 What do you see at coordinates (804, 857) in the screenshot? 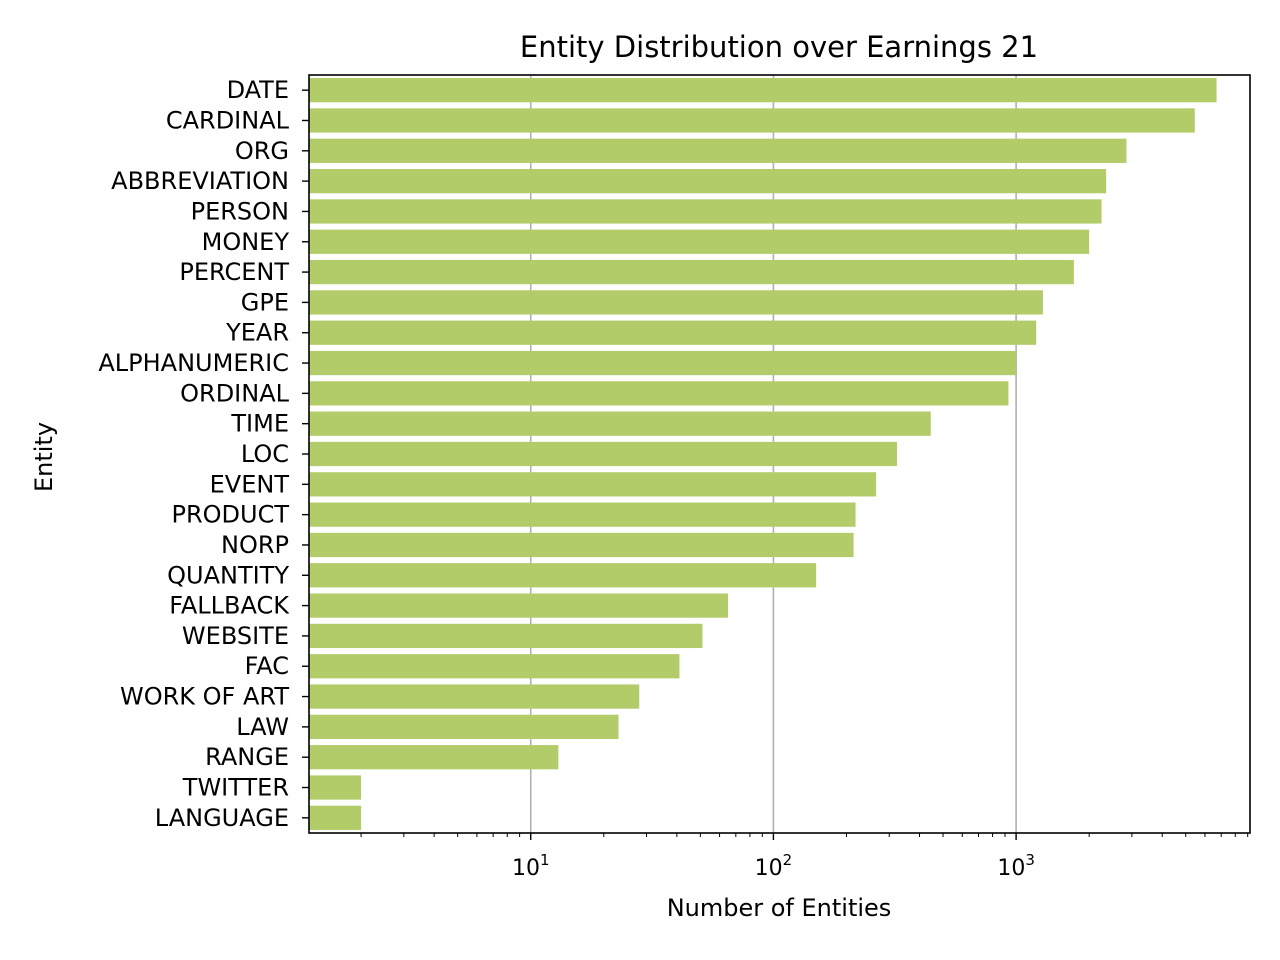
I see `x-axis-ticks: 10¹ 10² 10³` at bounding box center [804, 857].